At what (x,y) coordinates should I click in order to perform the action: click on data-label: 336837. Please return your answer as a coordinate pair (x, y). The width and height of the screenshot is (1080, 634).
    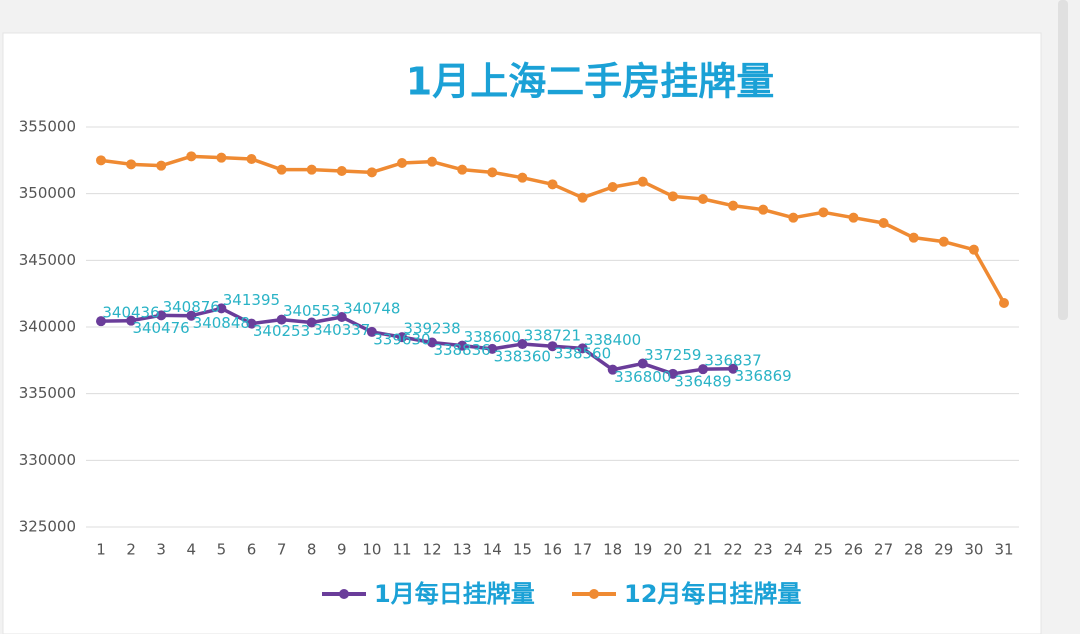
    Looking at the image, I should click on (732, 361).